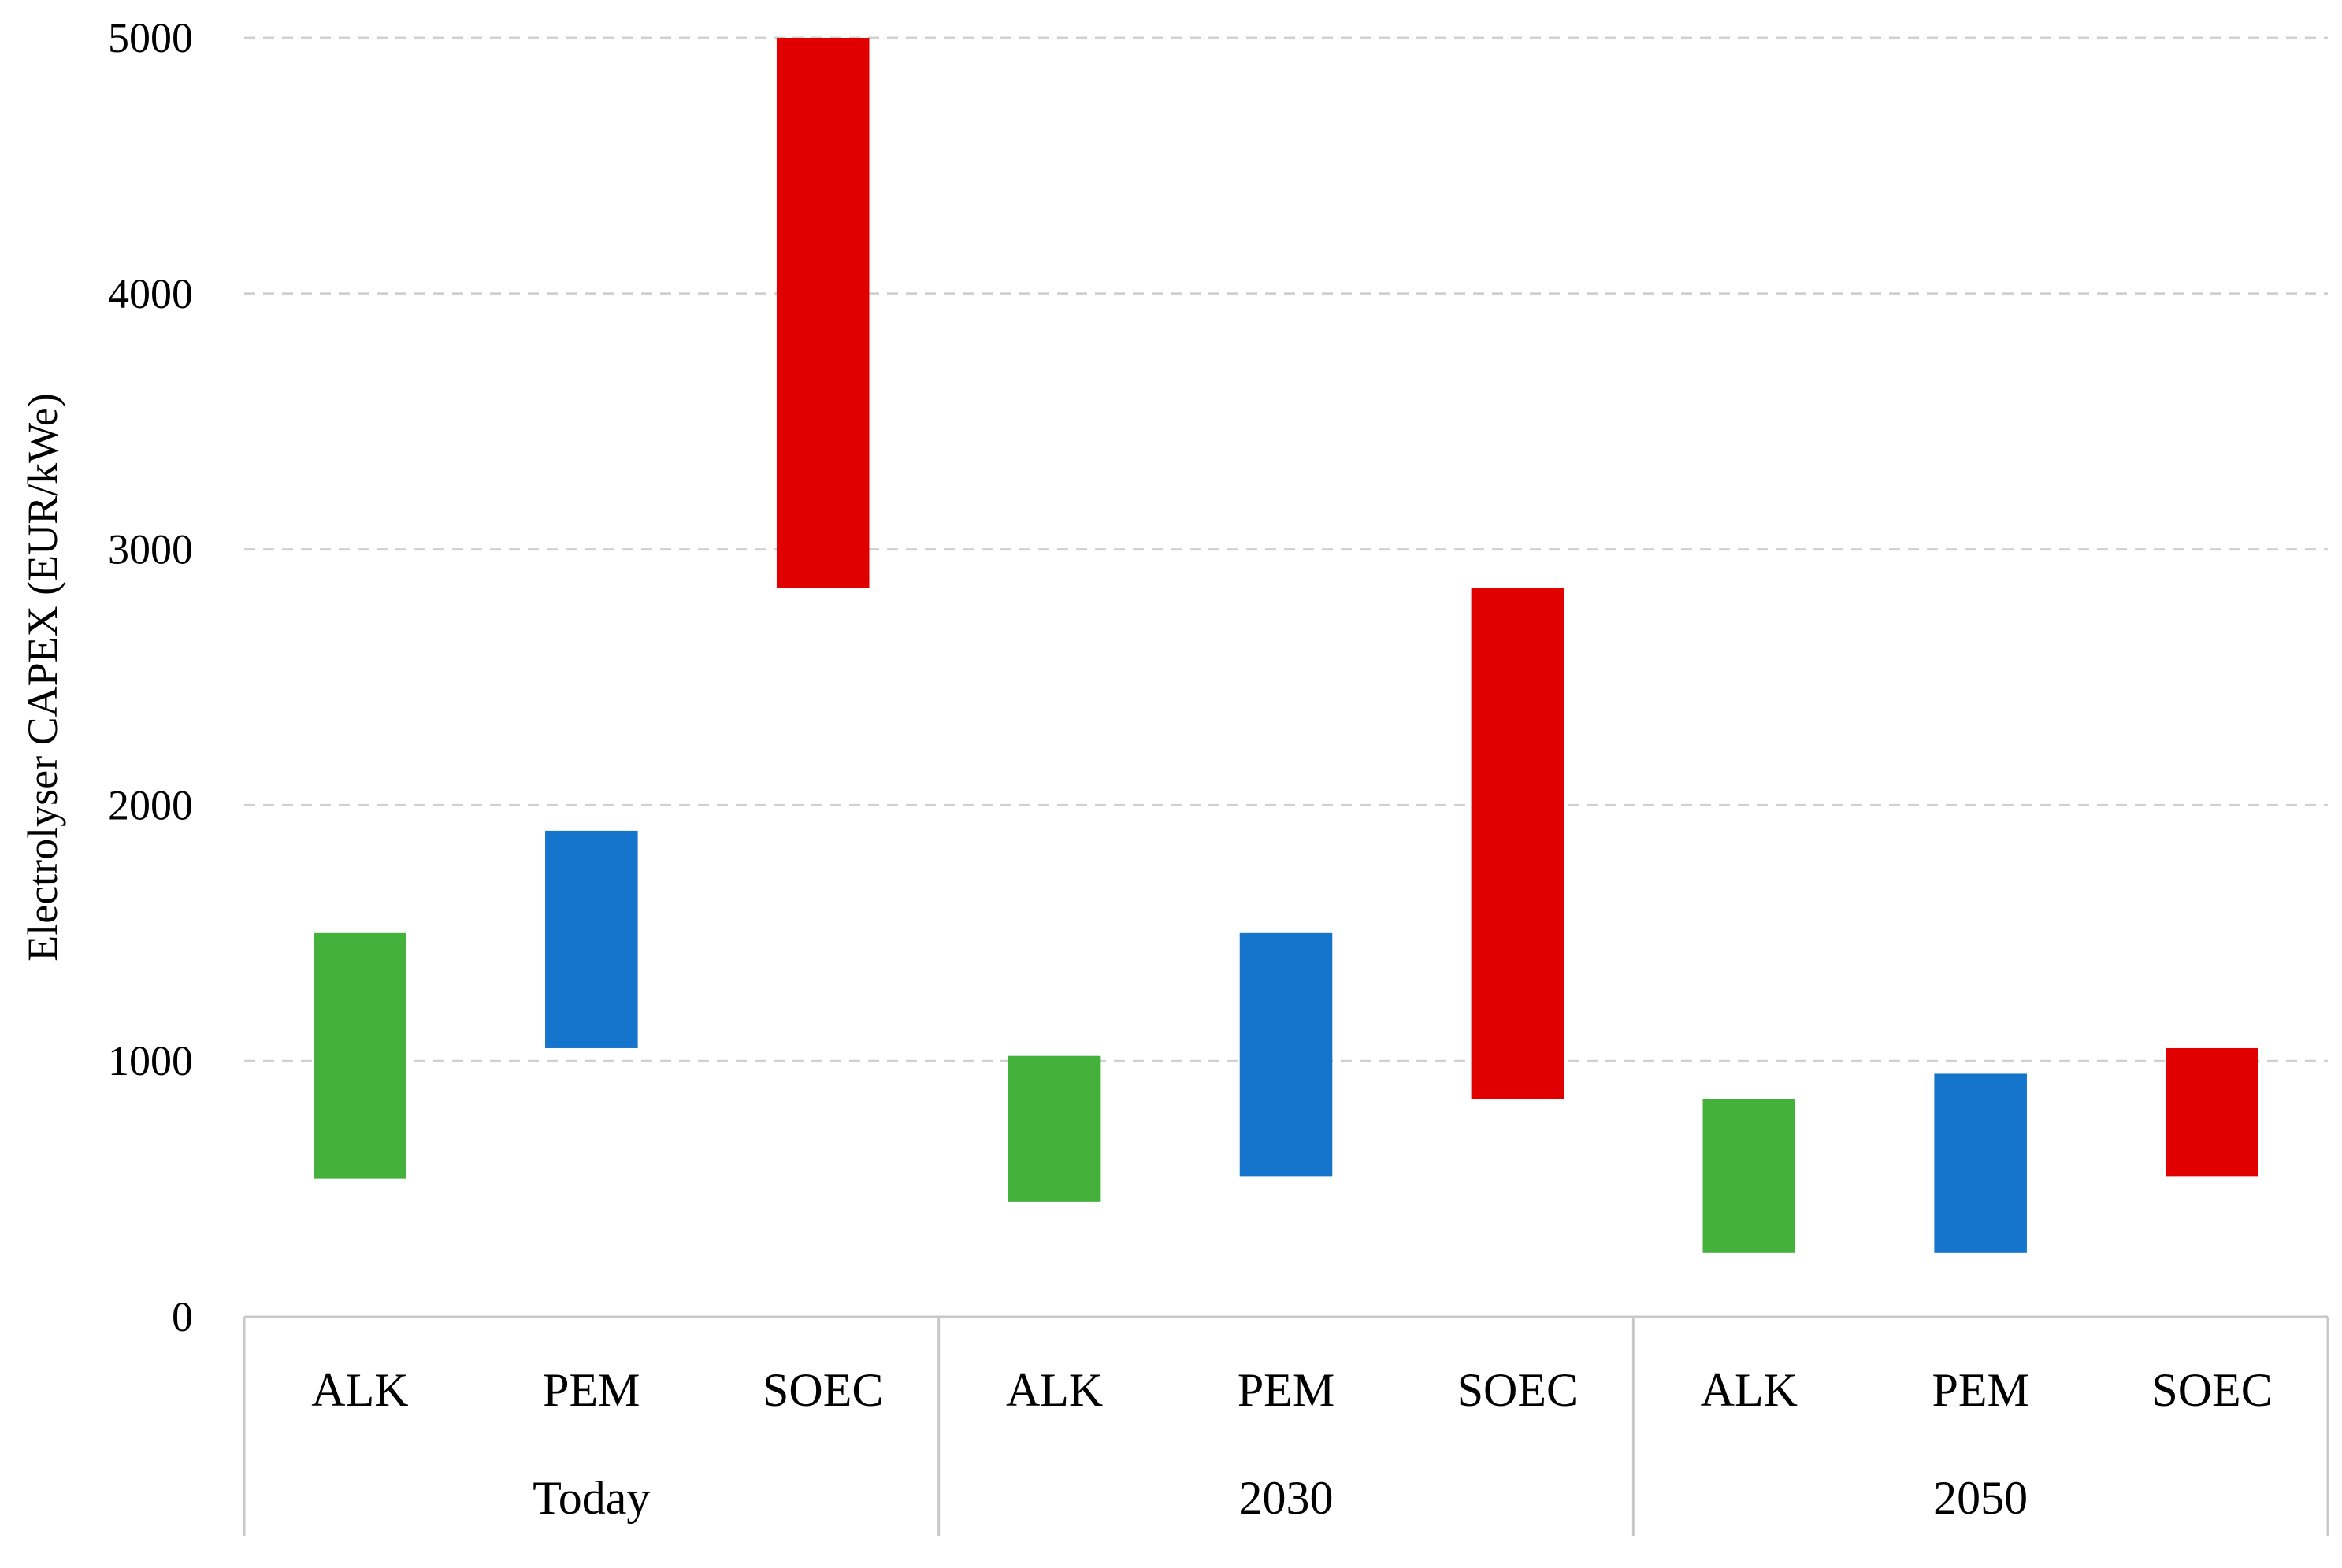 This screenshot has height=1568, width=2342. Describe the element at coordinates (360, 1055) in the screenshot. I see `range-bar-today-alk` at that location.